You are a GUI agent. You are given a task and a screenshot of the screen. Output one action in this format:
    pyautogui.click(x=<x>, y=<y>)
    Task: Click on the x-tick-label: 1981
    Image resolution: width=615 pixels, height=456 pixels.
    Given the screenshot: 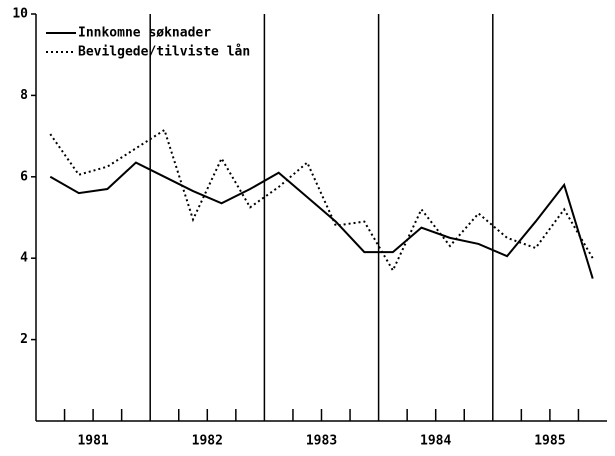 What is the action you would take?
    pyautogui.click(x=92, y=441)
    